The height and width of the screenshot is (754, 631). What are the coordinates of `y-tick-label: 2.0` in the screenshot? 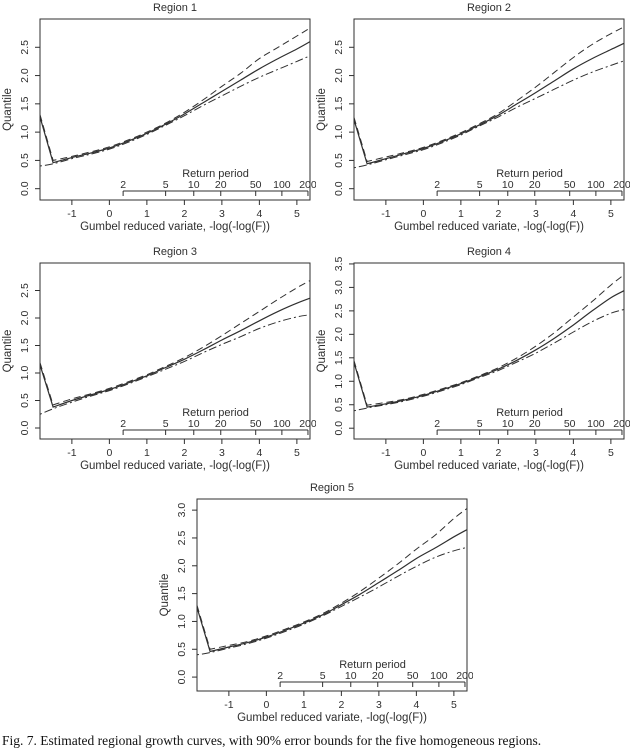 It's located at (25, 75).